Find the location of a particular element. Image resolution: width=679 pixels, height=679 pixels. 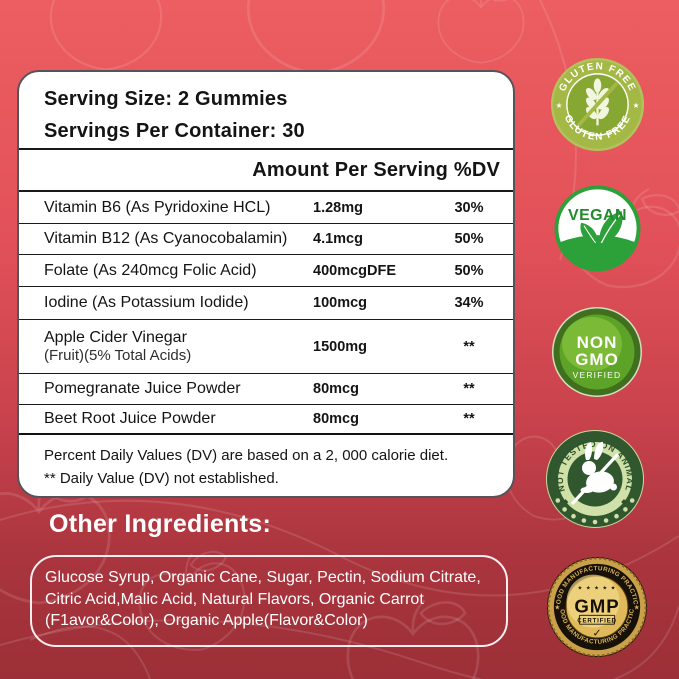

stars-row-icon: ★ ★ ★ ★ ★ is located at coordinates (597, 588).